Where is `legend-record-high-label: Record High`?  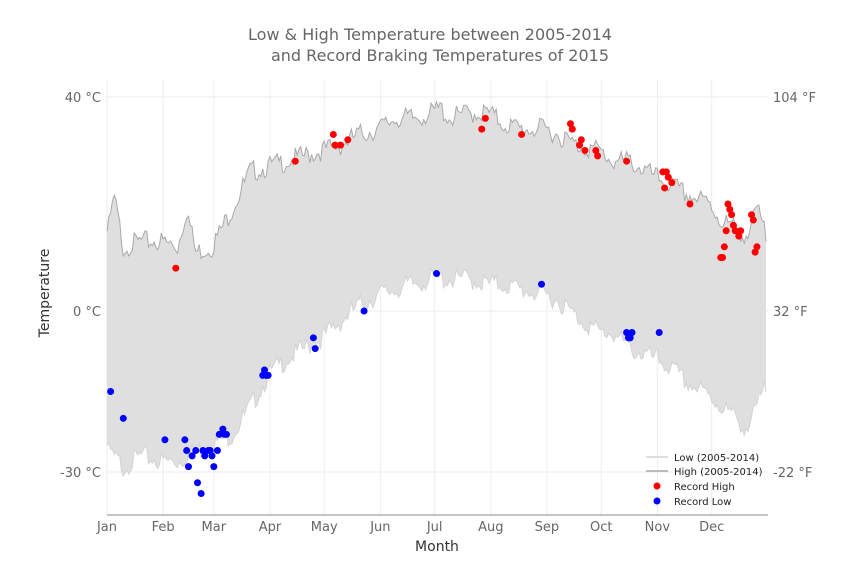
legend-record-high-label: Record High is located at coordinates (704, 487).